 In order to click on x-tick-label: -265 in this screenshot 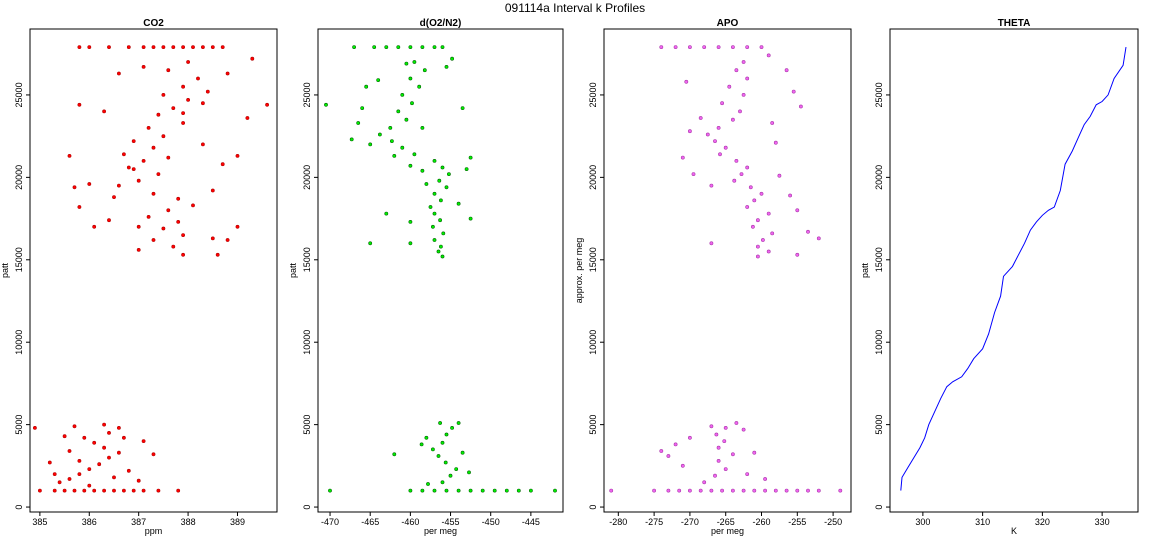, I will do `click(726, 522)`.